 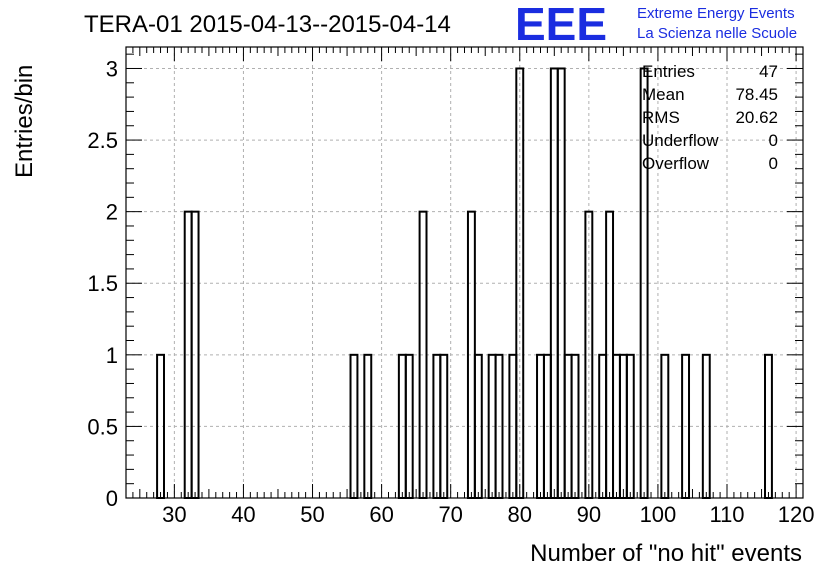 What do you see at coordinates (112, 355) in the screenshot?
I see `y-tick-label: 1` at bounding box center [112, 355].